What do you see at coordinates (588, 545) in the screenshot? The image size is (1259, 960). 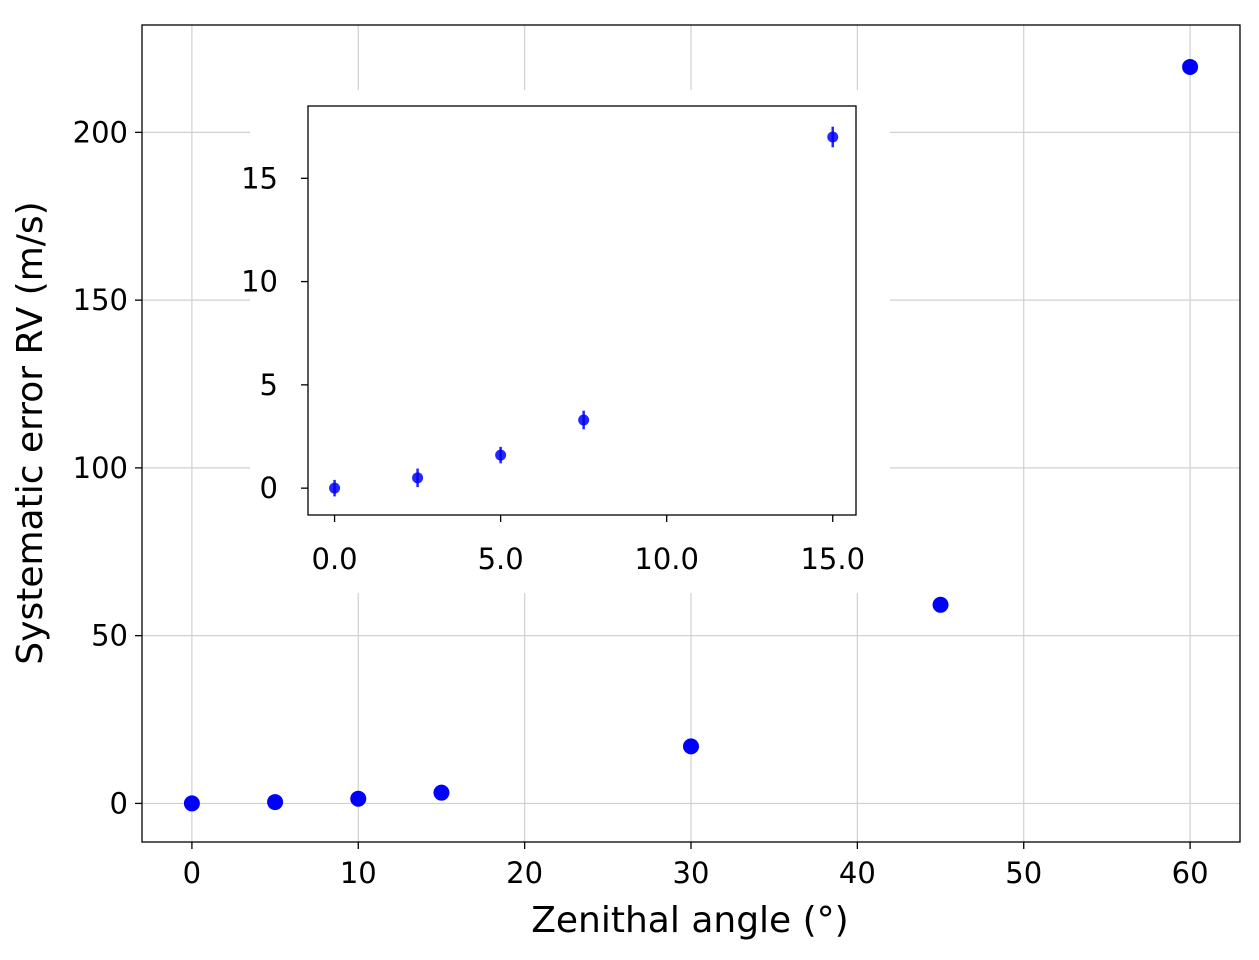 I see `inset-x-ticks: 0.0 5.0 10.0 15.0` at bounding box center [588, 545].